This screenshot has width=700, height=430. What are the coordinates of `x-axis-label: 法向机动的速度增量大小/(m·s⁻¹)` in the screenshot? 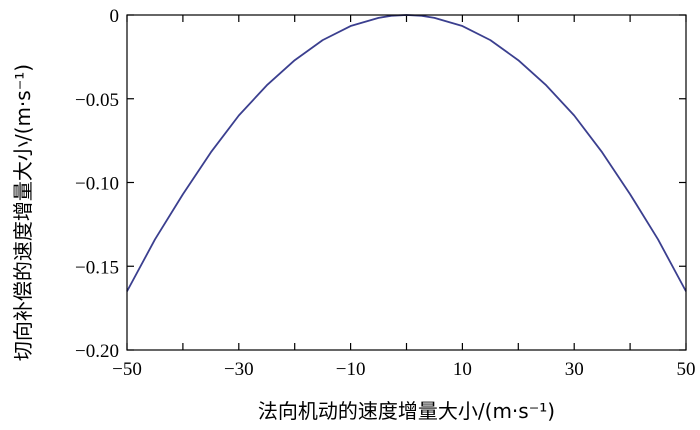 It's located at (406, 411).